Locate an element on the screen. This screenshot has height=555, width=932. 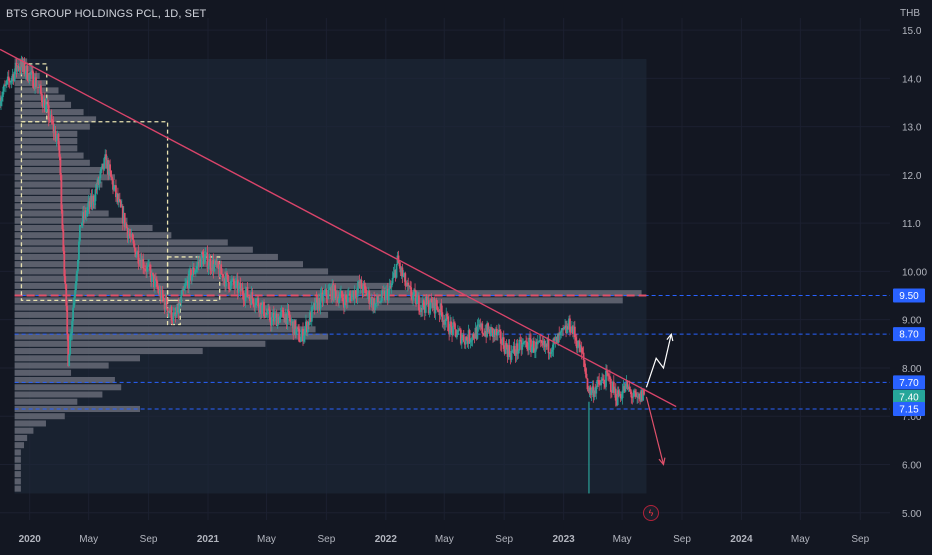
dashed-box is located at coordinates (173, 312).